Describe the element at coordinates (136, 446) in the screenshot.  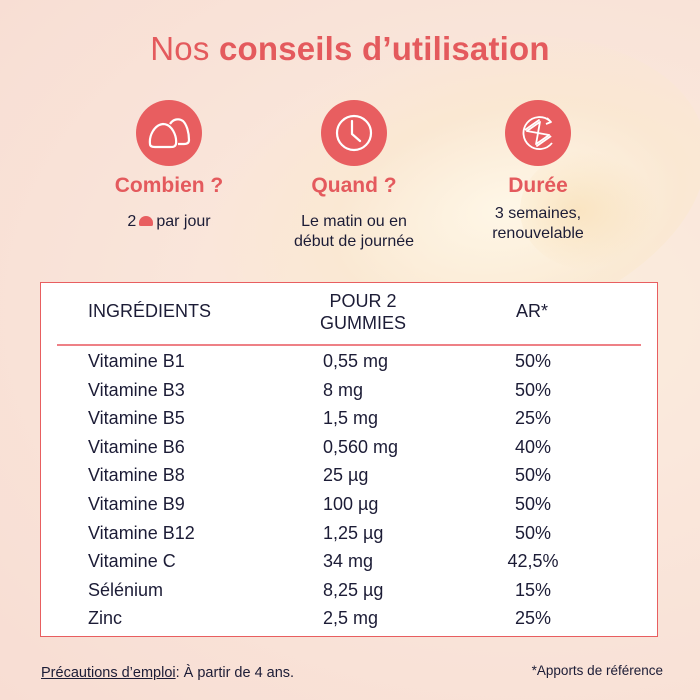
I see `ingredient-name: Vitamine B6` at that location.